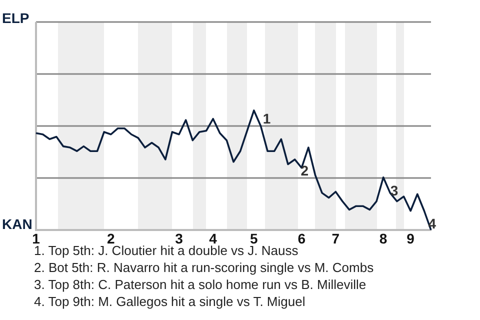  I want to click on annotation: 1, so click(266, 118).